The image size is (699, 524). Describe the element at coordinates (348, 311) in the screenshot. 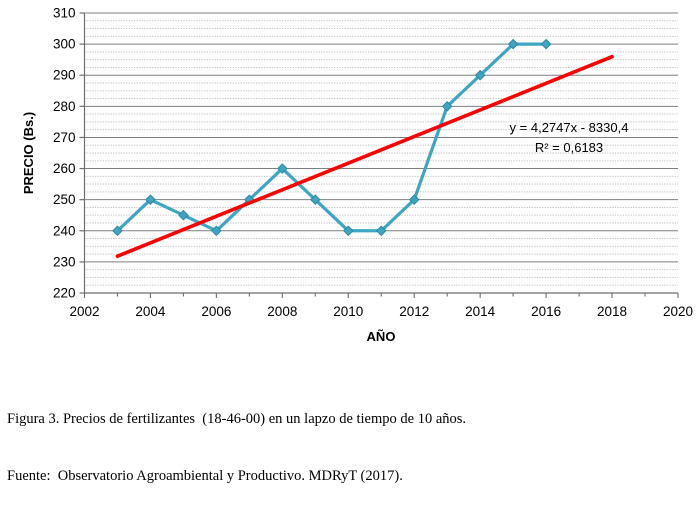

I see `x-tick-label: 2010` at that location.